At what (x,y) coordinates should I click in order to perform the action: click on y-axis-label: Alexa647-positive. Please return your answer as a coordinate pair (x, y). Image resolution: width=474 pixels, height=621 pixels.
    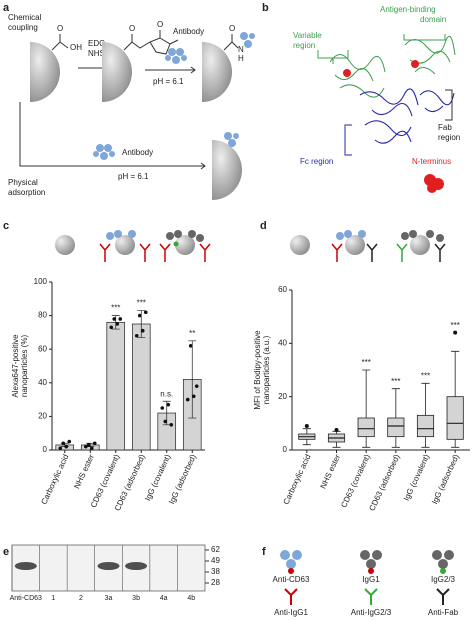
    Looking at the image, I should click on (15, 366).